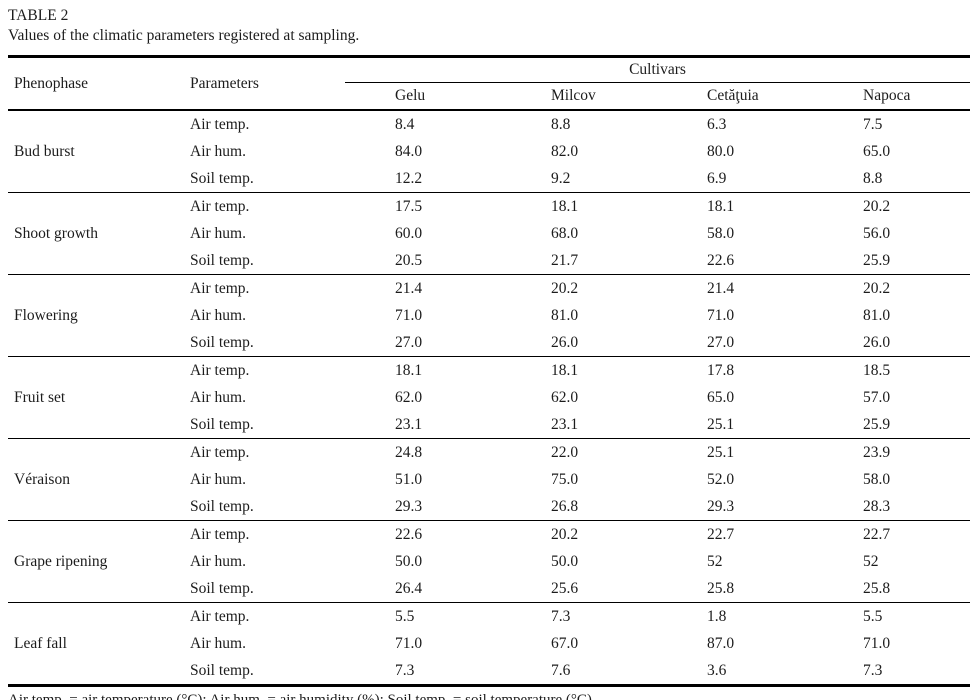 The width and height of the screenshot is (974, 700). I want to click on value-cell: 75.0, so click(565, 479).